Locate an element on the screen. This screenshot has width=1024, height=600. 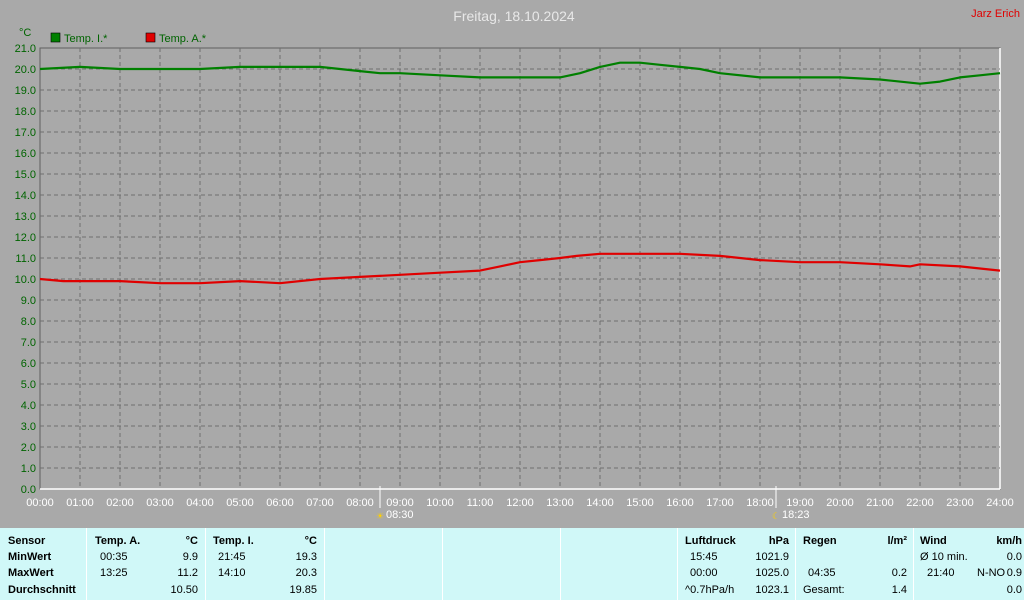
x-tick-label: 23:00 is located at coordinates (960, 503).